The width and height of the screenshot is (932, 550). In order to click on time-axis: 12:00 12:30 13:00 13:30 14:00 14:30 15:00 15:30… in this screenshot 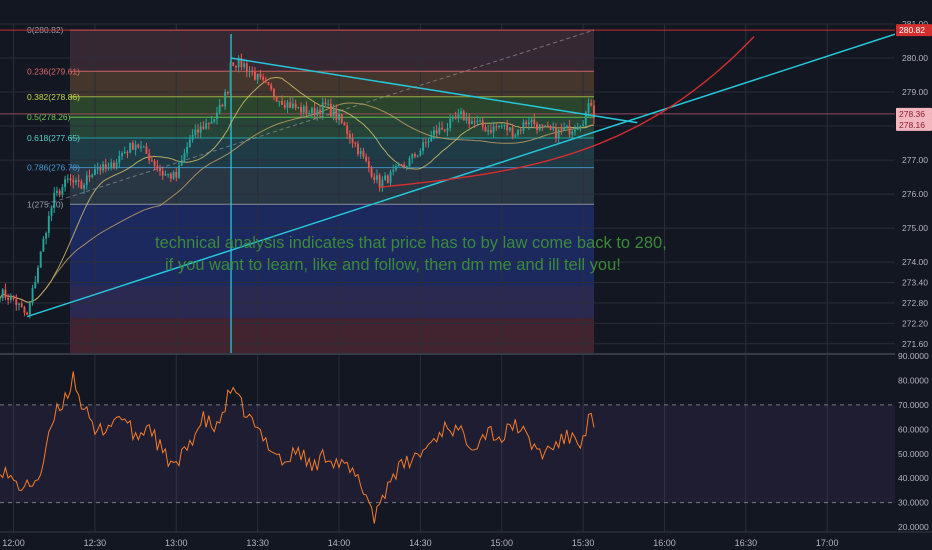, I will do `click(466, 540)`.